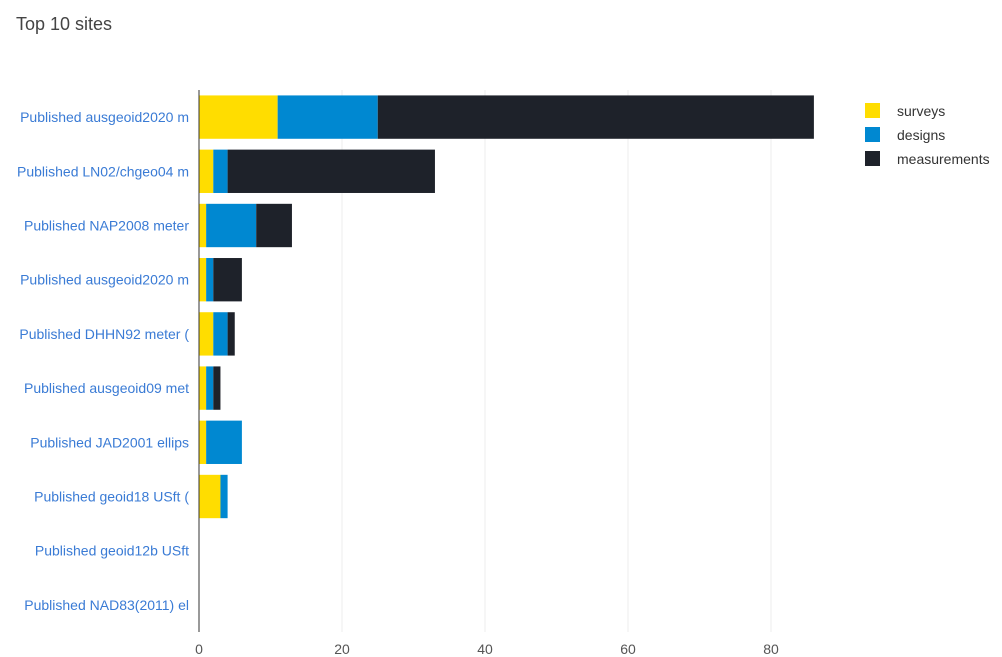 The width and height of the screenshot is (1002, 657). I want to click on category-label: Published geoid12b USft, so click(112, 551).